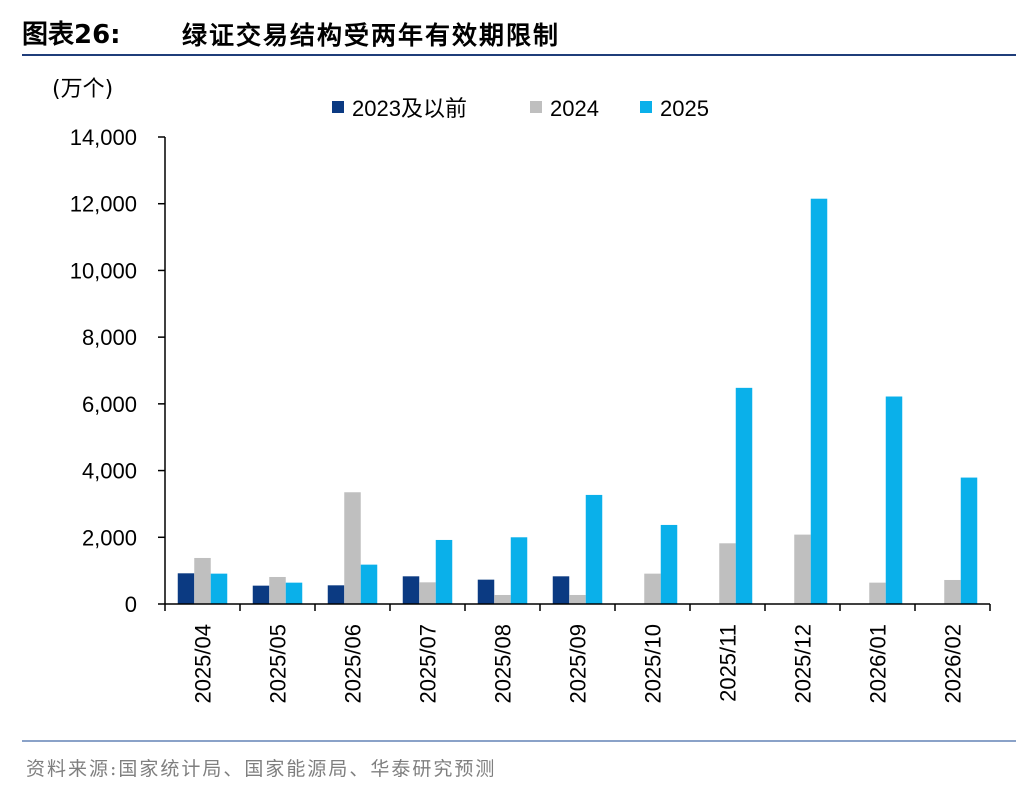  I want to click on figure-title: 绿证交易结构受两年有效期限制, so click(371, 35).